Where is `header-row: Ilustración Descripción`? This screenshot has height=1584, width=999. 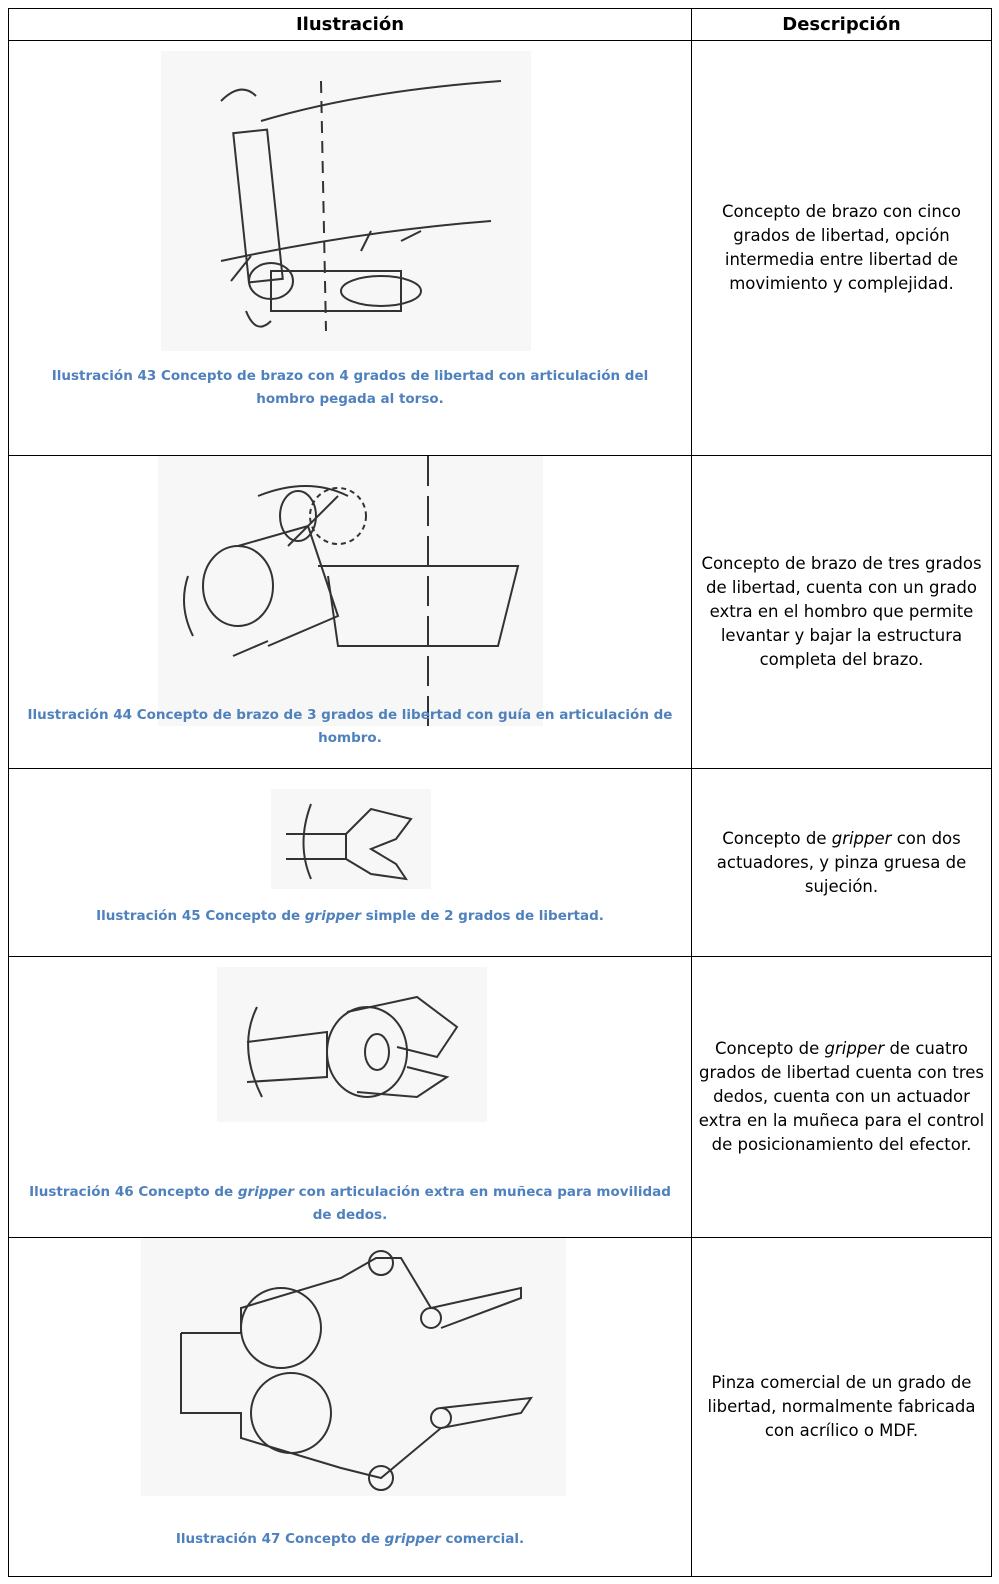
header-row: Ilustración Descripción is located at coordinates (500, 24).